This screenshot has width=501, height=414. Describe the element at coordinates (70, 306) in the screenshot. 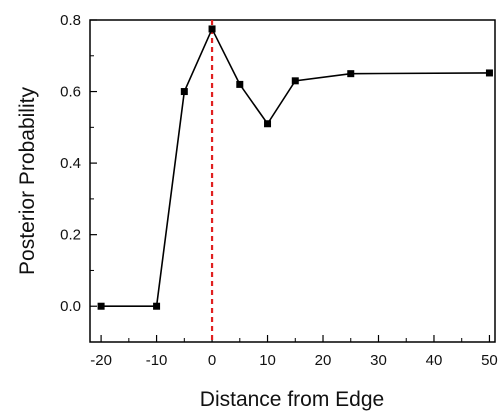

I see `y-tick-label: 0.0` at that location.